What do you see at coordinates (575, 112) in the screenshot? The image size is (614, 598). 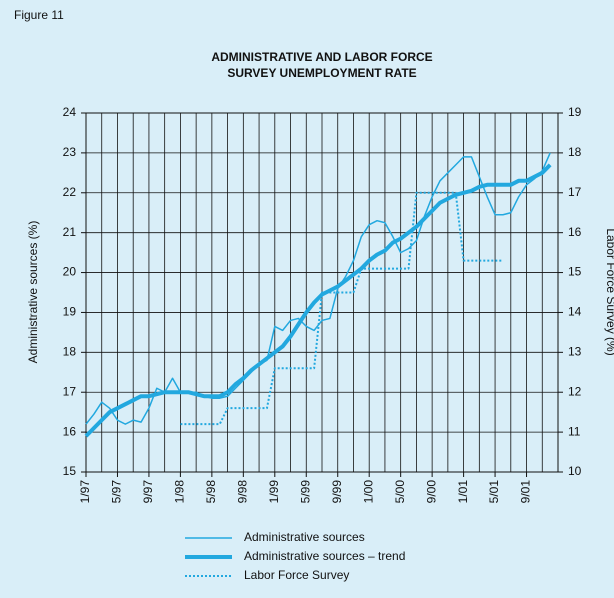 I see `y2-tick-label: 19` at bounding box center [575, 112].